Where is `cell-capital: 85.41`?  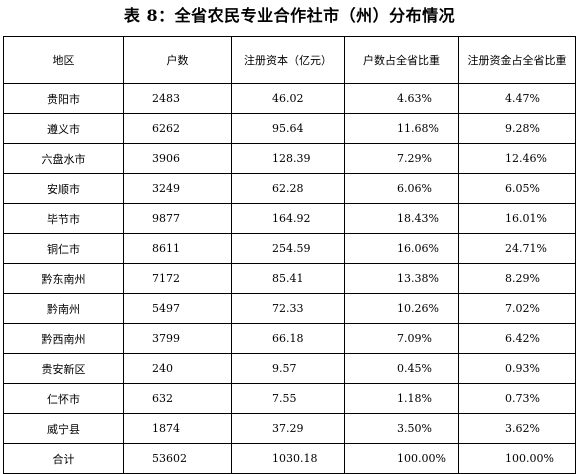
cell-capital: 85.41 is located at coordinates (288, 278).